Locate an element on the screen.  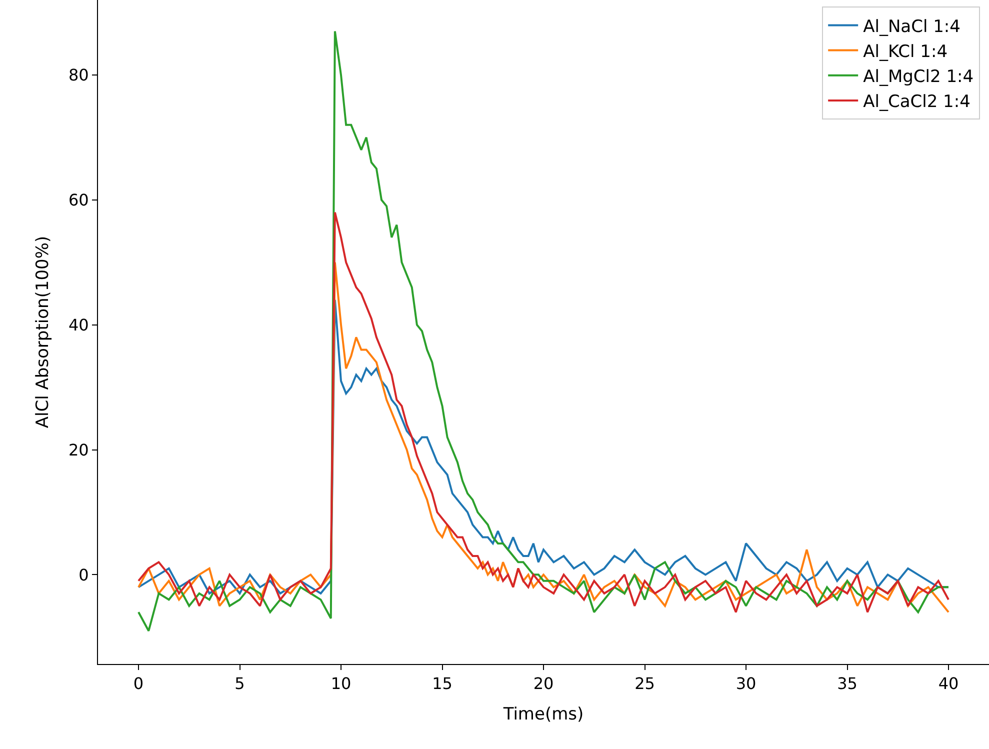
x-tick-label: 40 is located at coordinates (948, 684).